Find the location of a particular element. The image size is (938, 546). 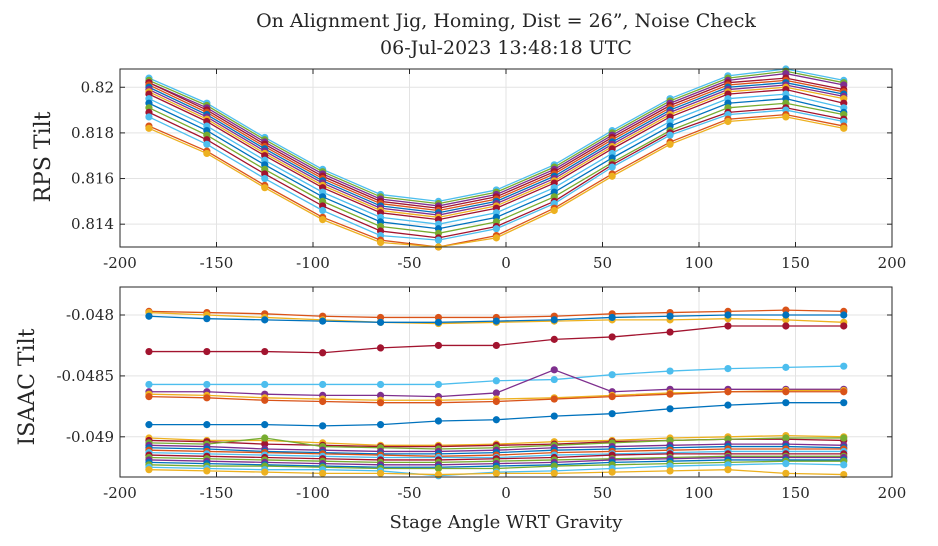

rps-y-tick-label: 0.818 is located at coordinates (92, 133).